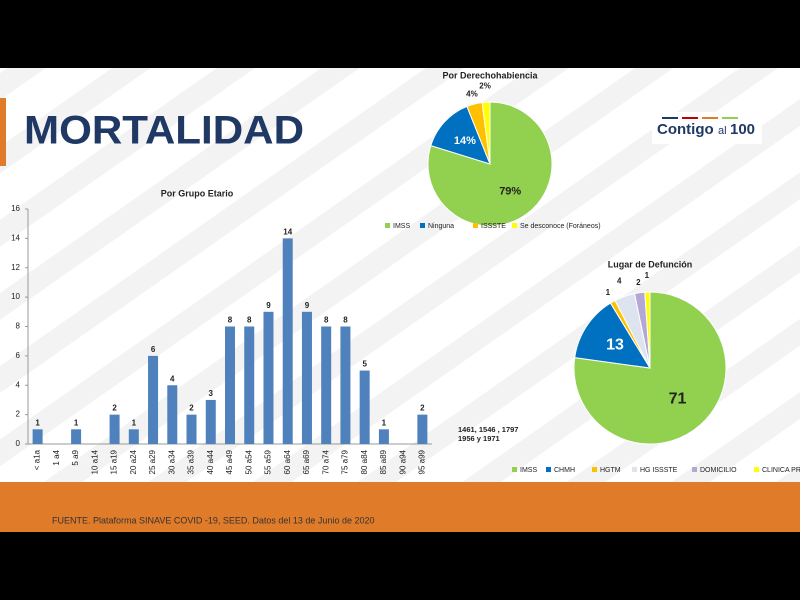 The height and width of the screenshot is (600, 800). What do you see at coordinates (94, 461) in the screenshot?
I see `x-tick-label: 10 a14` at bounding box center [94, 461].